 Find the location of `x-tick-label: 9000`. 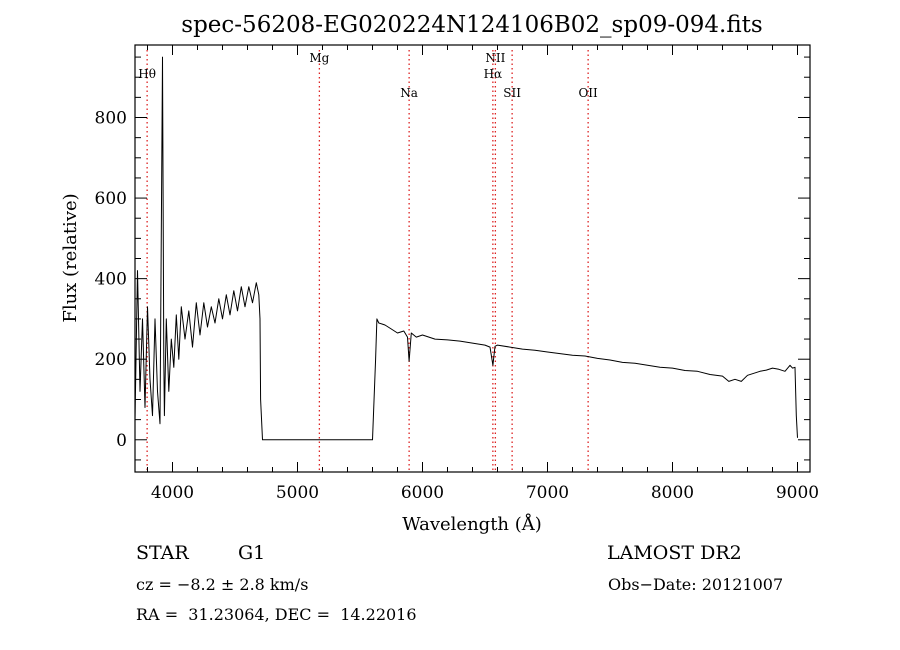

x-tick-label: 9000 is located at coordinates (797, 493).